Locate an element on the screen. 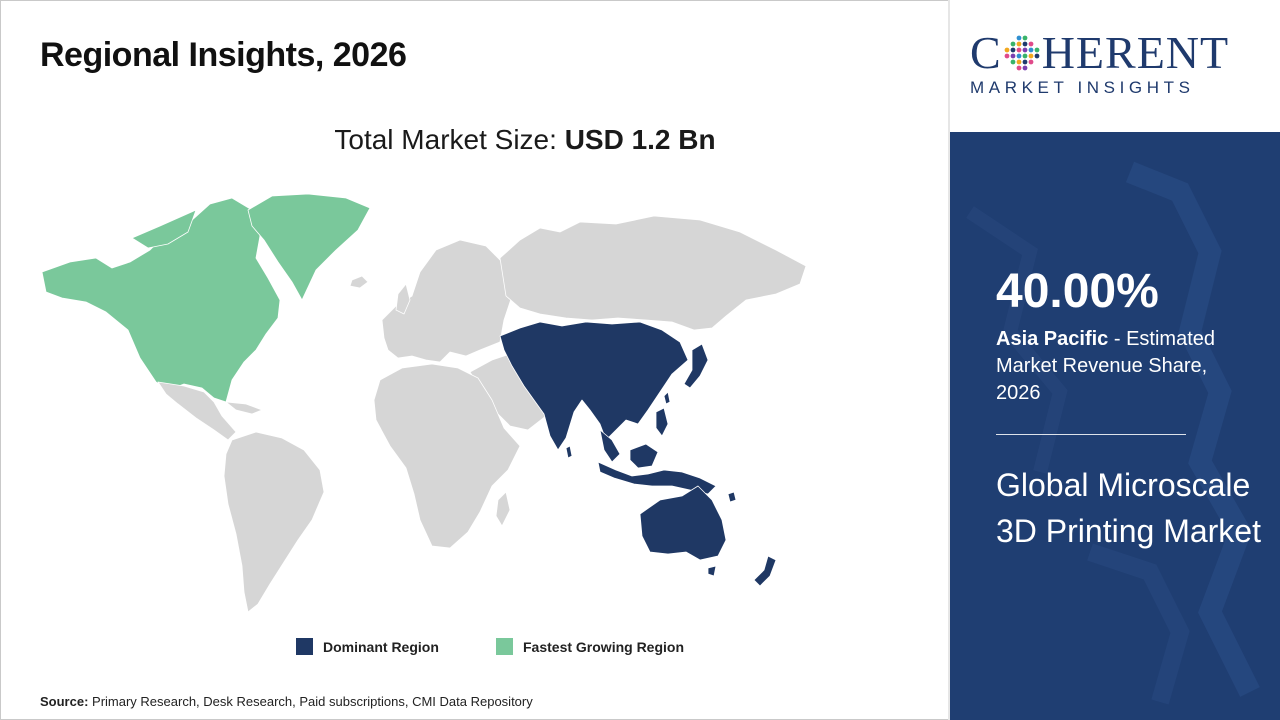 Image resolution: width=1280 pixels, height=720 pixels. region-taiwan is located at coordinates (667, 398).